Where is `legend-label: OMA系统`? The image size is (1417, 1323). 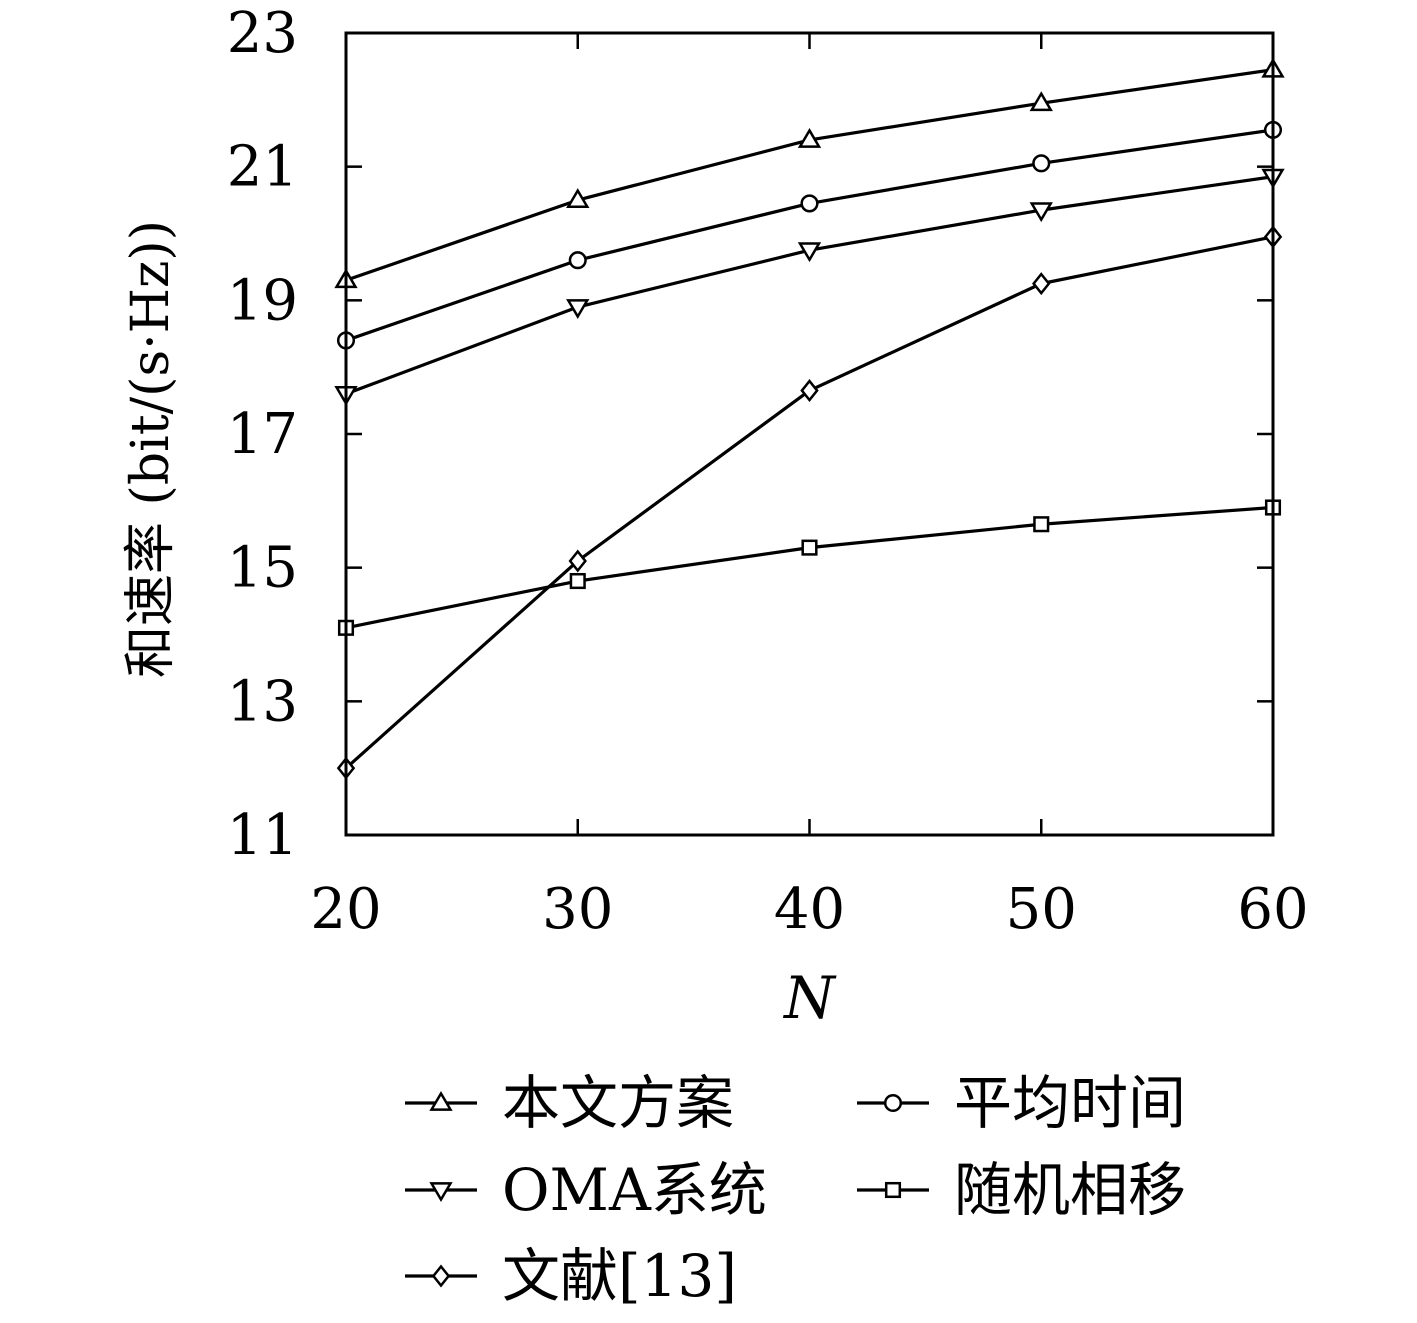
legend-label: OMA系统 is located at coordinates (634, 1190).